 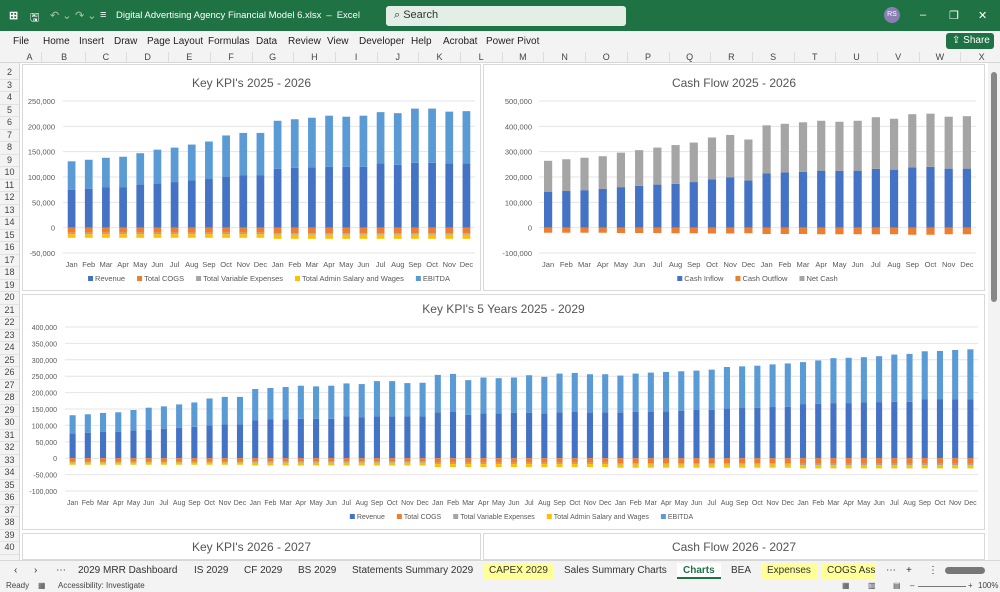 What do you see at coordinates (9, 248) in the screenshot?
I see `row-header-16: 16` at bounding box center [9, 248].